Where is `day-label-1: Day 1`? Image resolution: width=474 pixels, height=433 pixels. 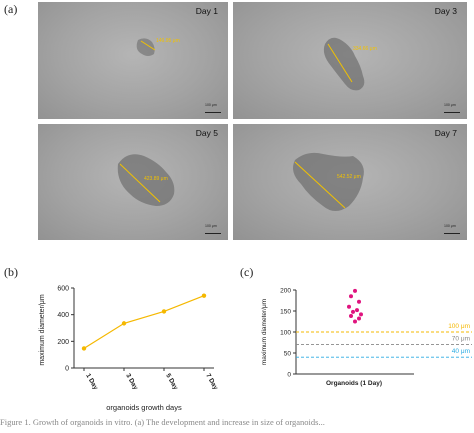
day-label-1: Day 1 is located at coordinates (206, 11).